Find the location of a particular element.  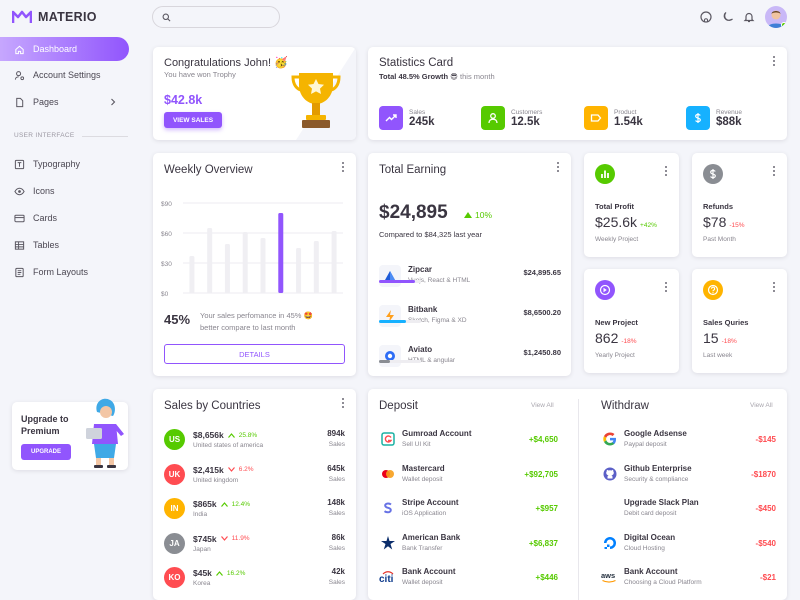

deposit-sub: Bank Transfer is located at coordinates (422, 548).